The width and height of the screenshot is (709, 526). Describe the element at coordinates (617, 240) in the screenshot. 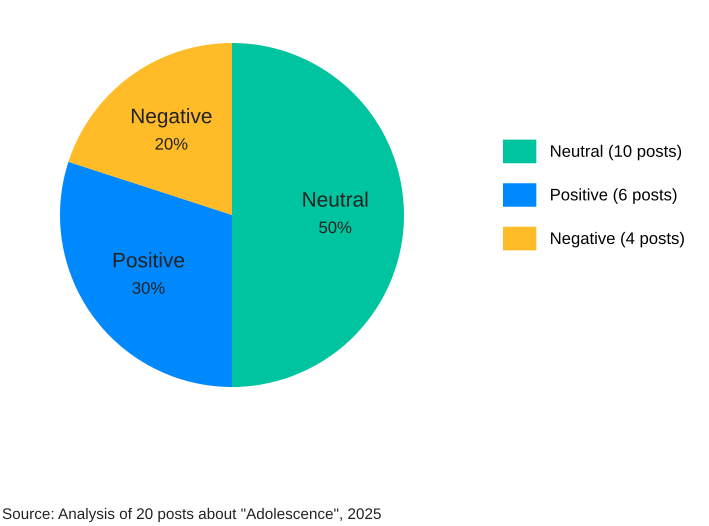

I see `legend-label: Negative (4 posts)` at that location.